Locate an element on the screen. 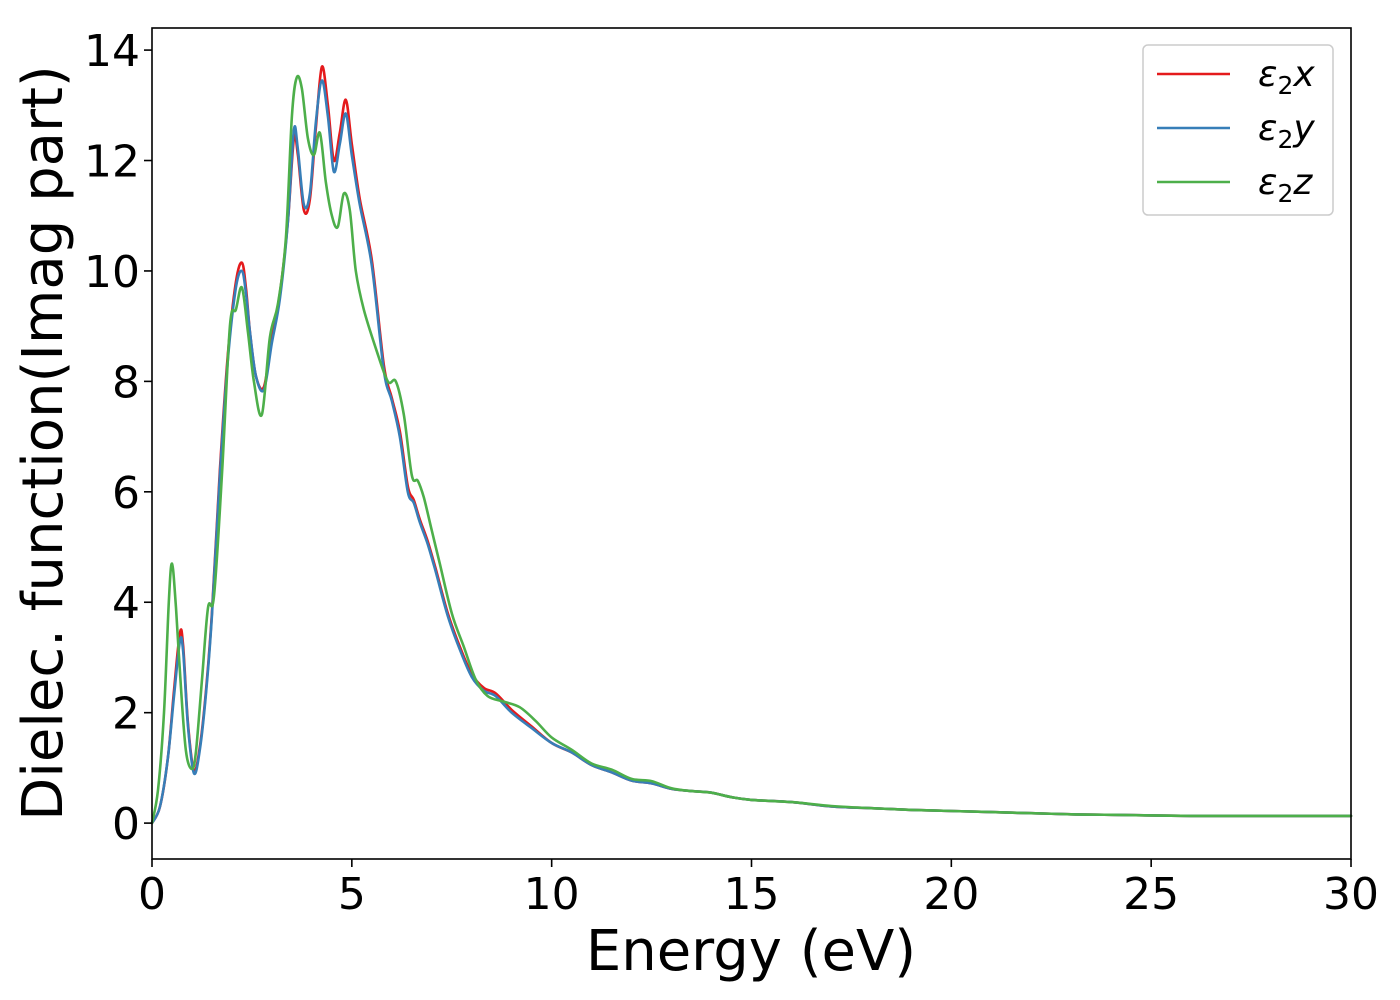  legend-box is located at coordinates (1238, 130).